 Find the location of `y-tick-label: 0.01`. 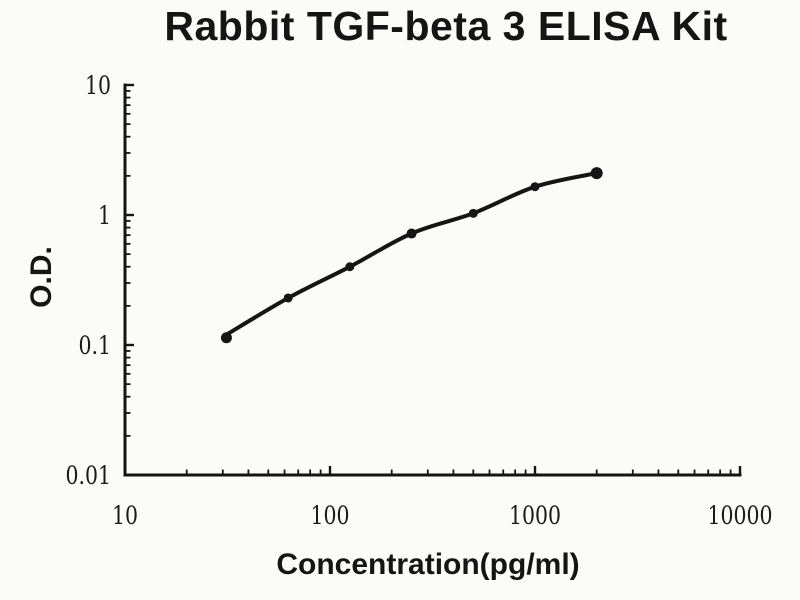

y-tick-label: 0.01 is located at coordinates (89, 475).